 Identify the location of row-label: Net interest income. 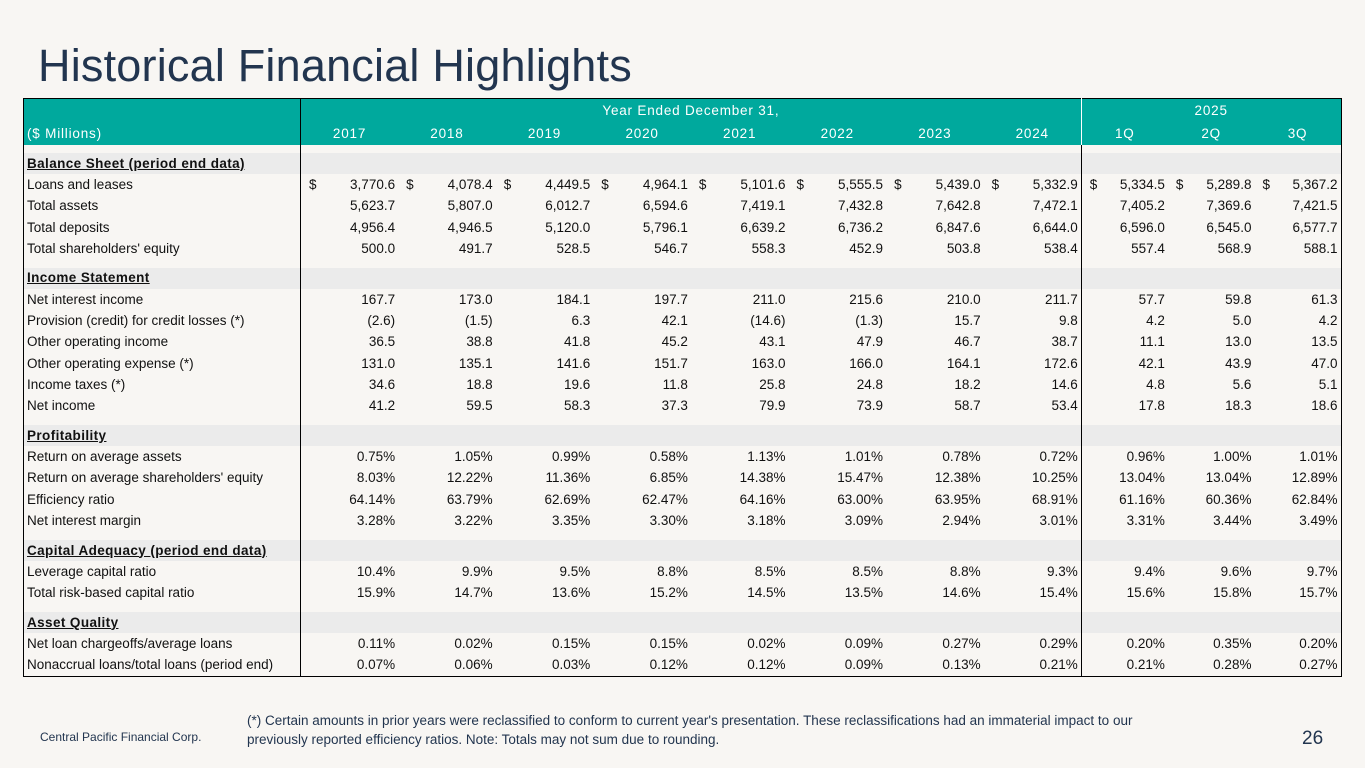
(162, 300).